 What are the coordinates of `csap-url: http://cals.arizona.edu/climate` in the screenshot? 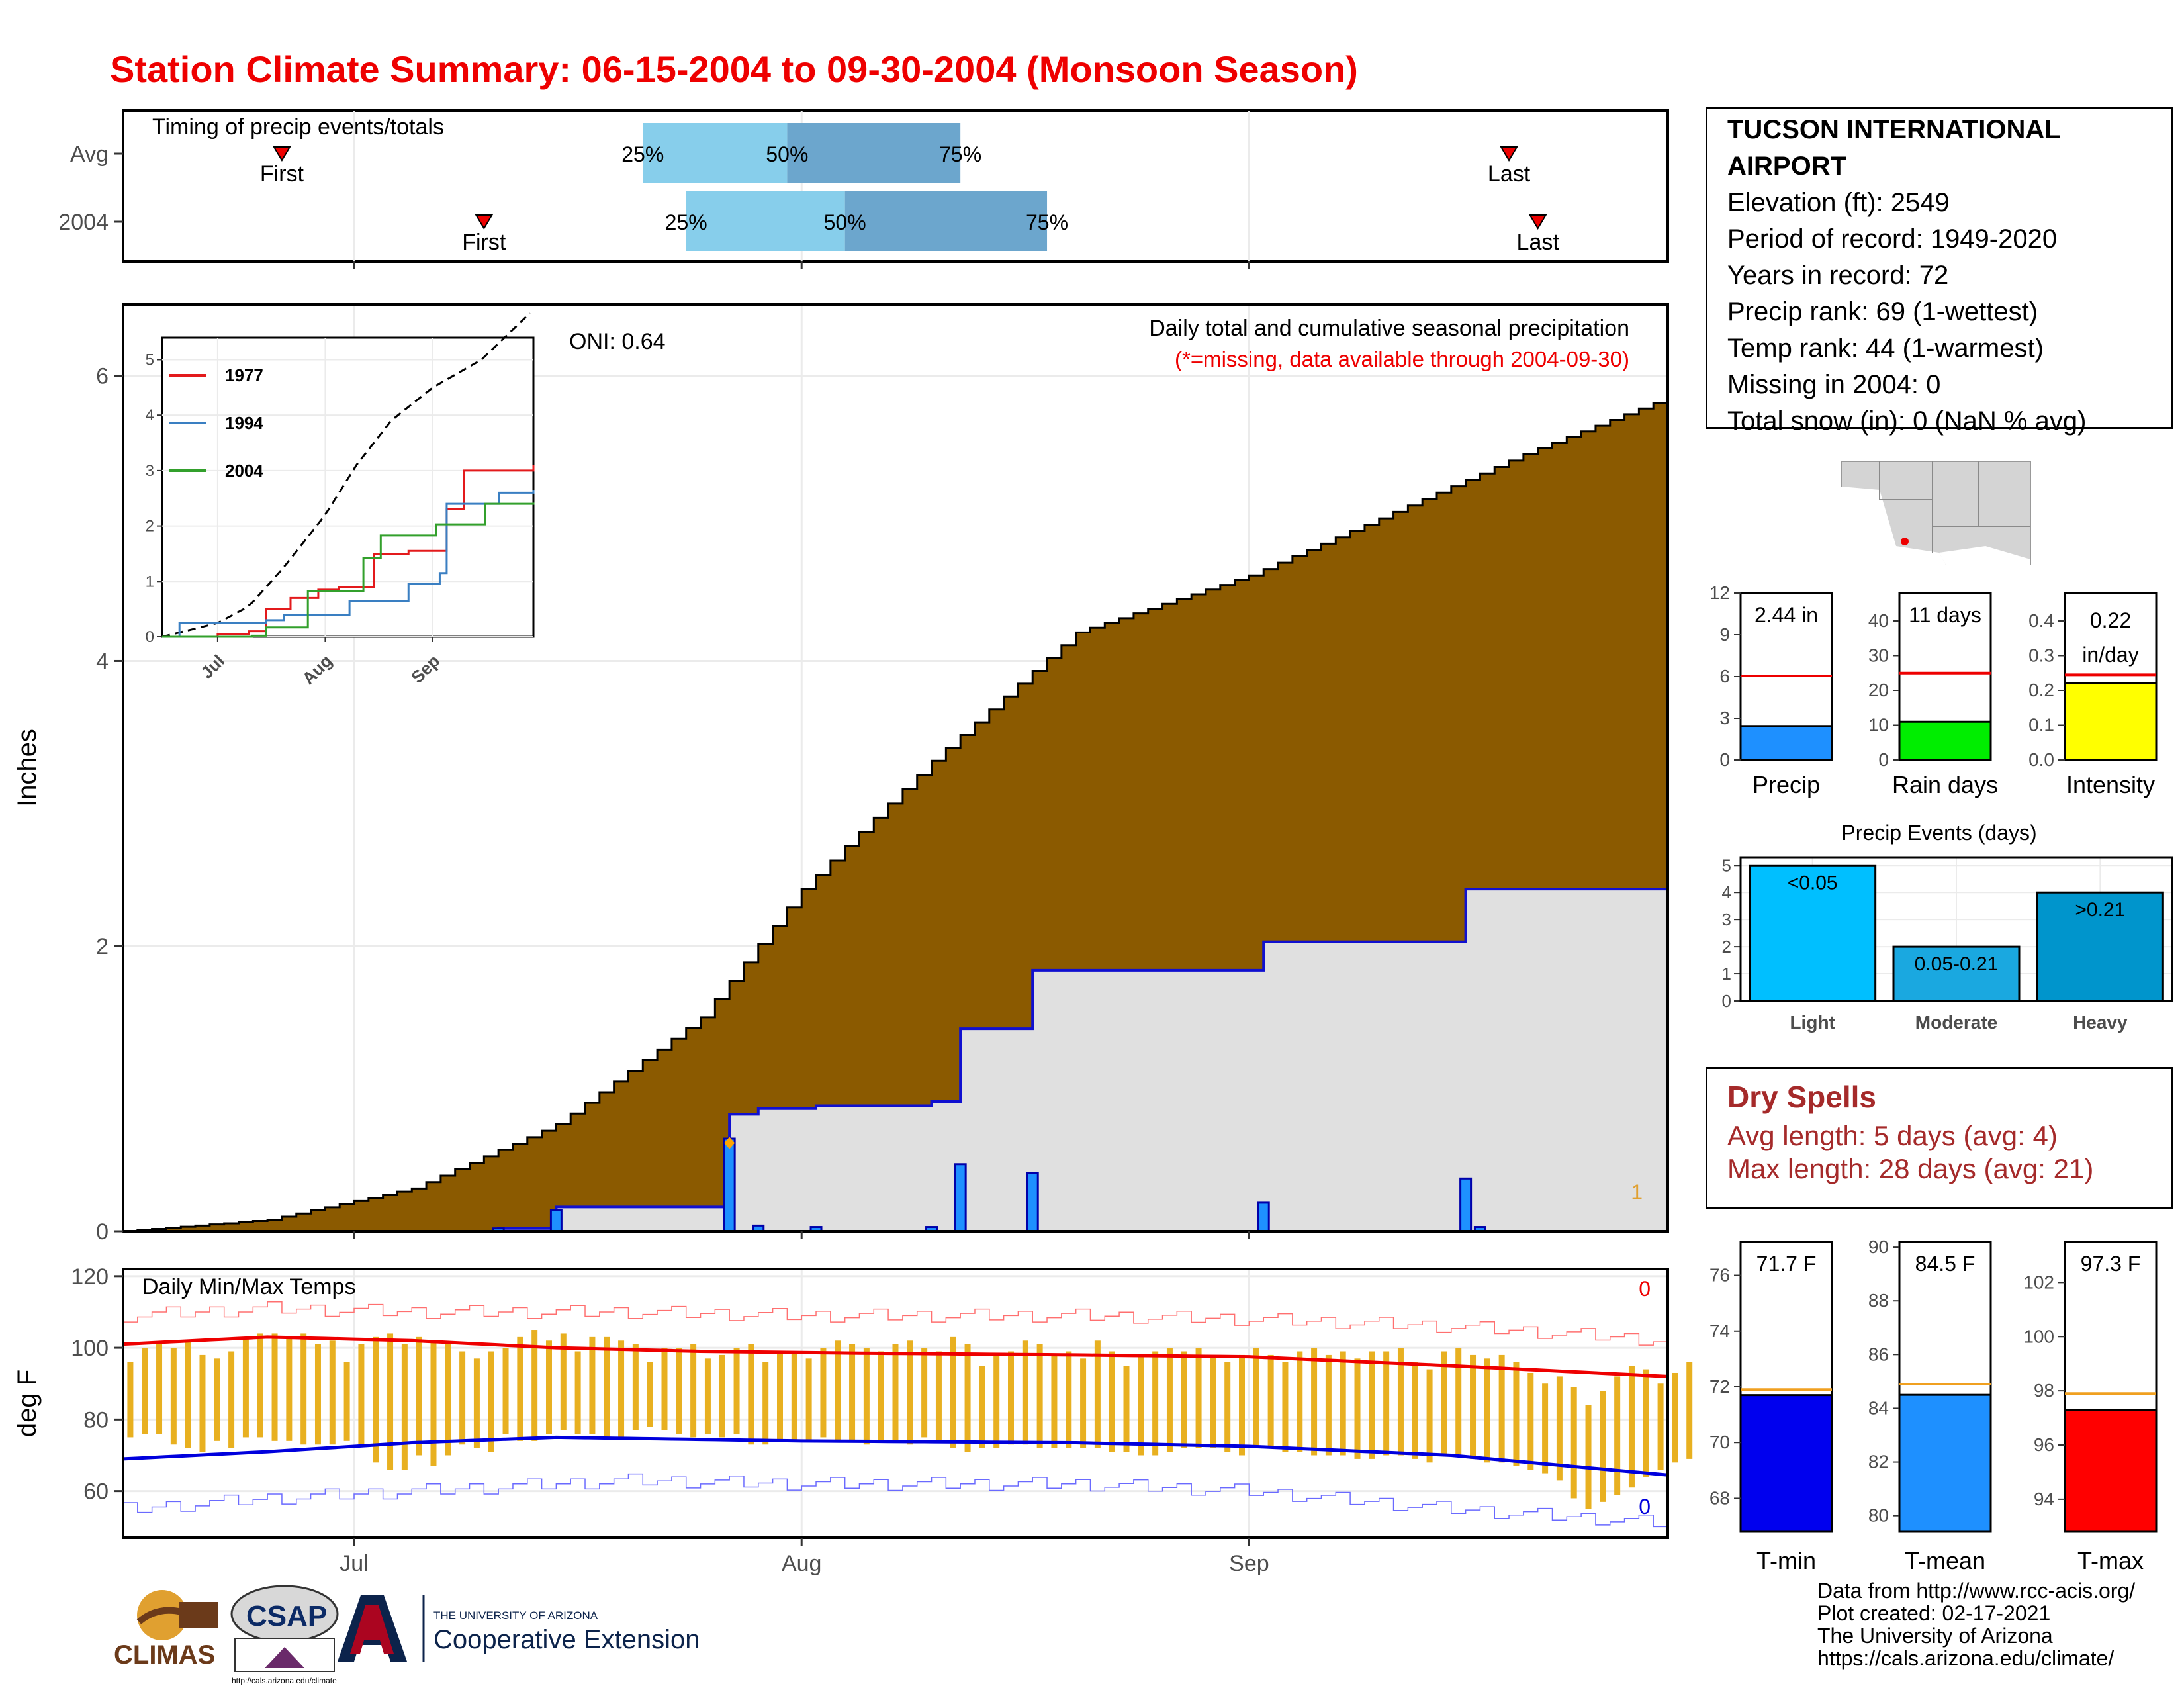 It's located at (284, 1680).